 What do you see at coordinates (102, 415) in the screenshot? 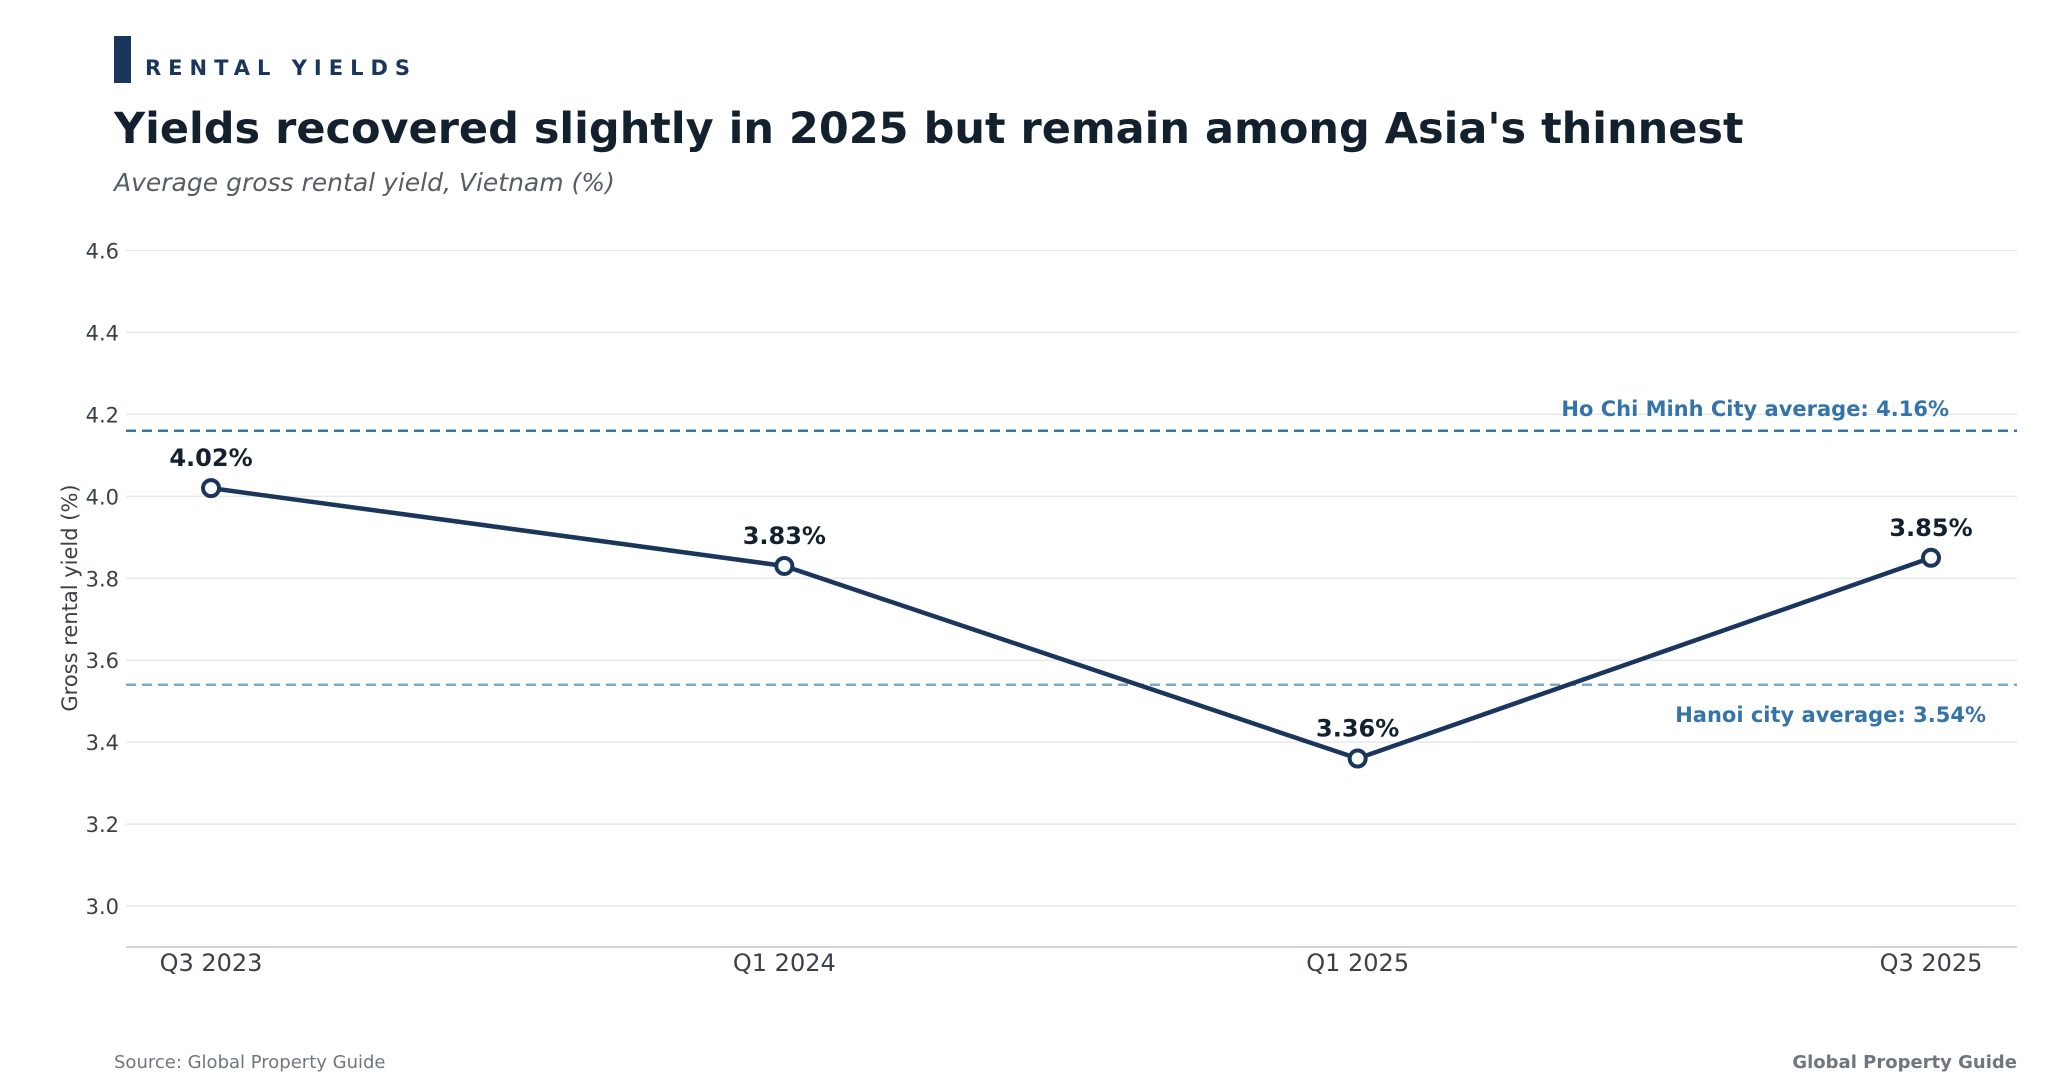
I see `y-tick-label: 4.2` at bounding box center [102, 415].